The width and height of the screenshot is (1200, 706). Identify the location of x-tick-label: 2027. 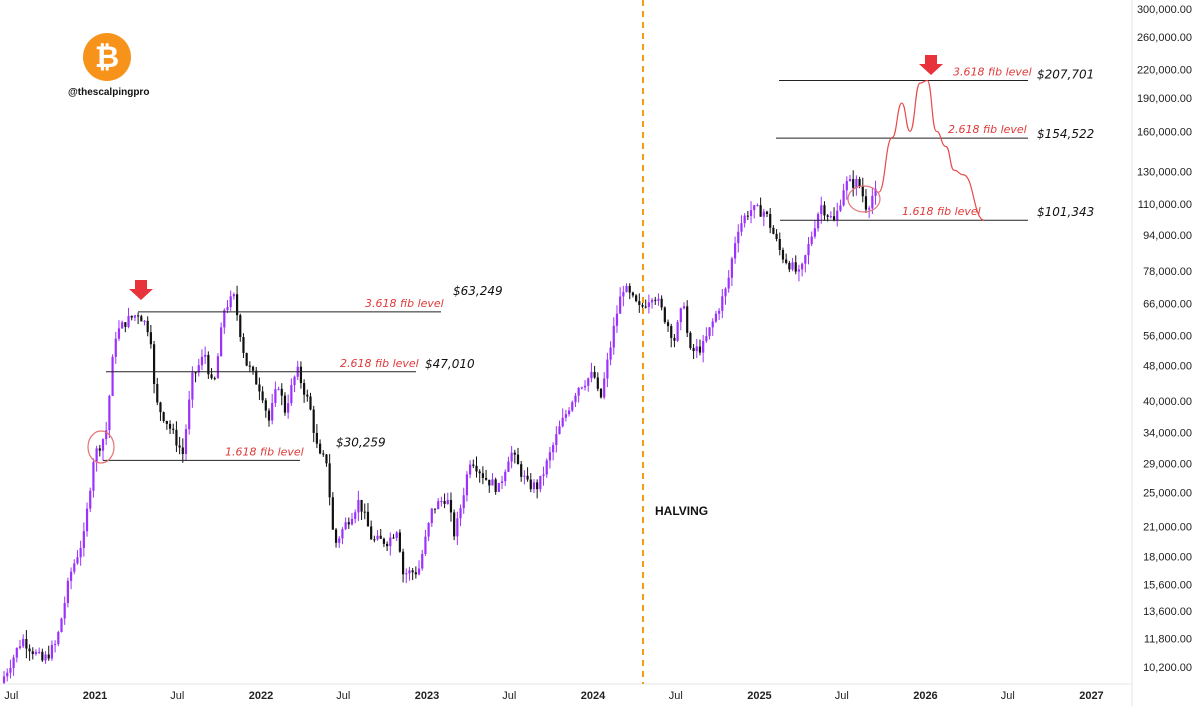
(1091, 696).